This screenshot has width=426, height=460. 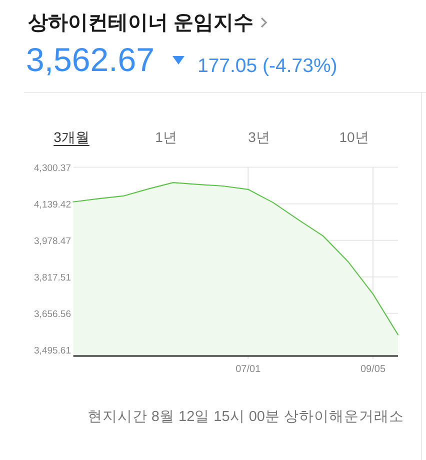 What do you see at coordinates (373, 369) in the screenshot?
I see `x-tick-label: 09/05` at bounding box center [373, 369].